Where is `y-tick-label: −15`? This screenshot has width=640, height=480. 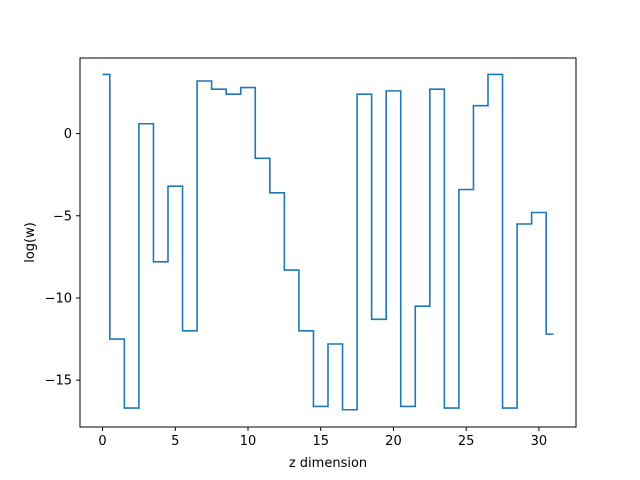
y-tick-label: −15 is located at coordinates (58, 381).